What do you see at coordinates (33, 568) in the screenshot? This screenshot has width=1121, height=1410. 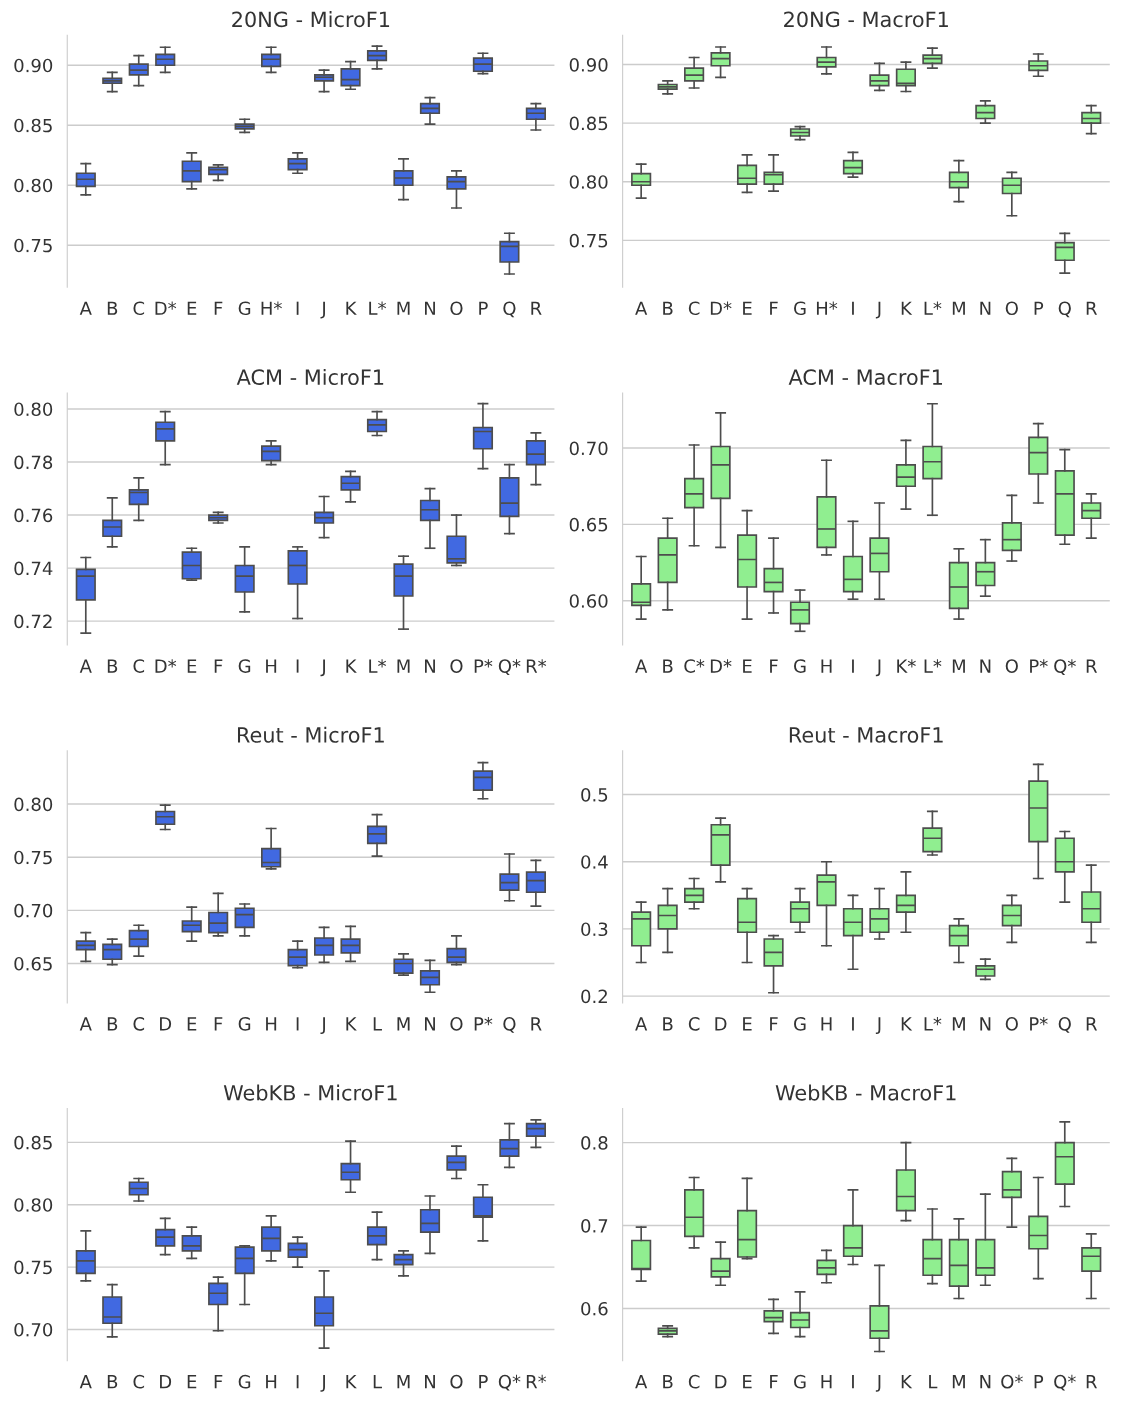 I see `y-tick-label: 0.74` at bounding box center [33, 568].